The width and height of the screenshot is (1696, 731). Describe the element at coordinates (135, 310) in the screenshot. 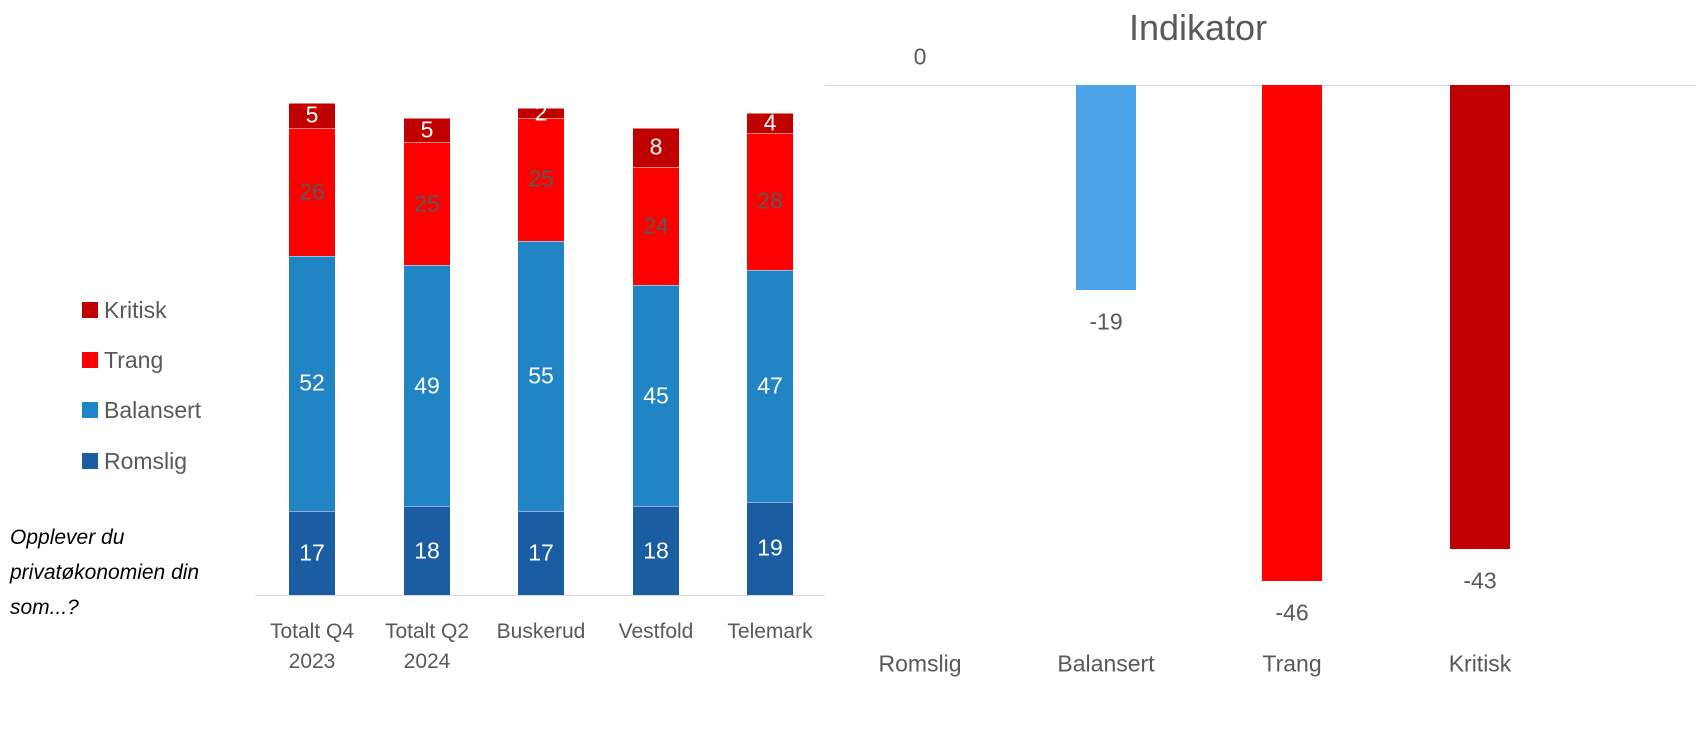

I see `legend-label: Kritisk` at that location.